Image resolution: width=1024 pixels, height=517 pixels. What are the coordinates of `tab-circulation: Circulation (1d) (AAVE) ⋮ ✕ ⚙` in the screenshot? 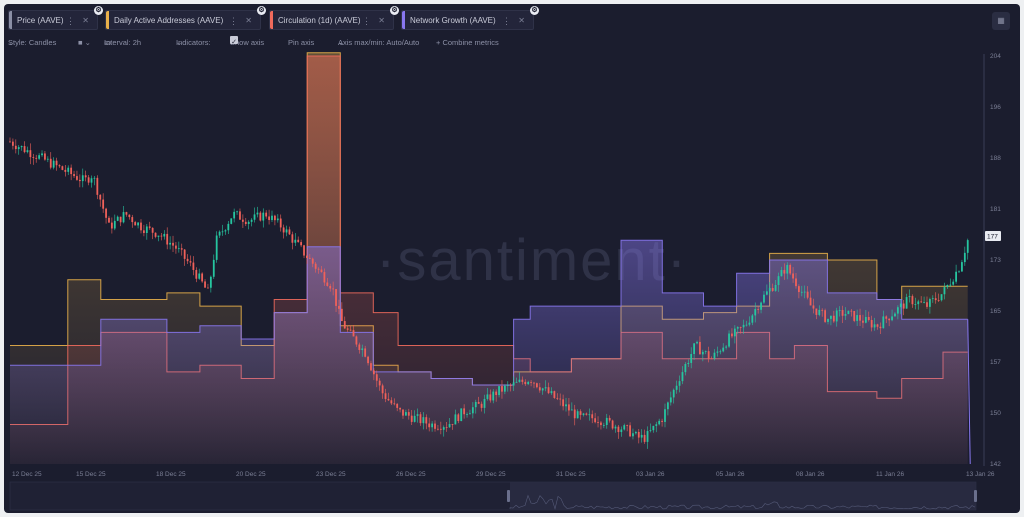 It's located at (334, 18).